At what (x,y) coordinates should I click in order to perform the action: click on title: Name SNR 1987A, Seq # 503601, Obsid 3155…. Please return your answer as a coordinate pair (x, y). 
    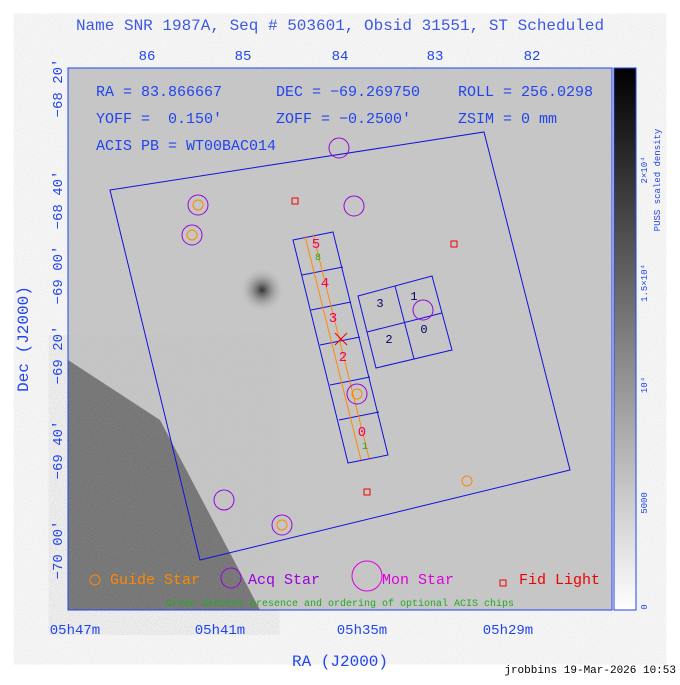
    Looking at the image, I should click on (340, 26).